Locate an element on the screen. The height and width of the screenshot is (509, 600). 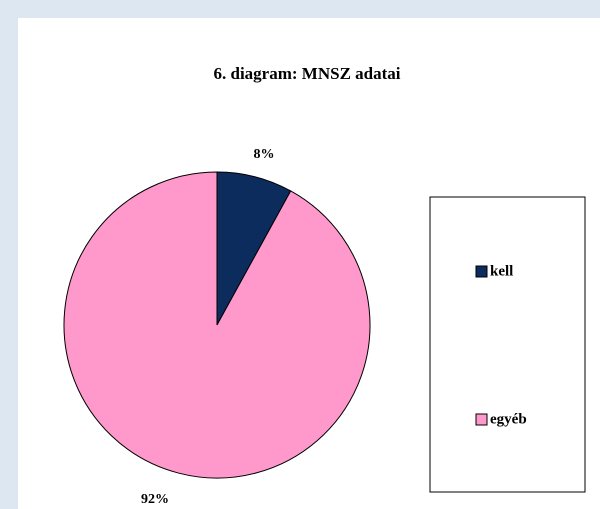
legend-label: kell is located at coordinates (501, 271).